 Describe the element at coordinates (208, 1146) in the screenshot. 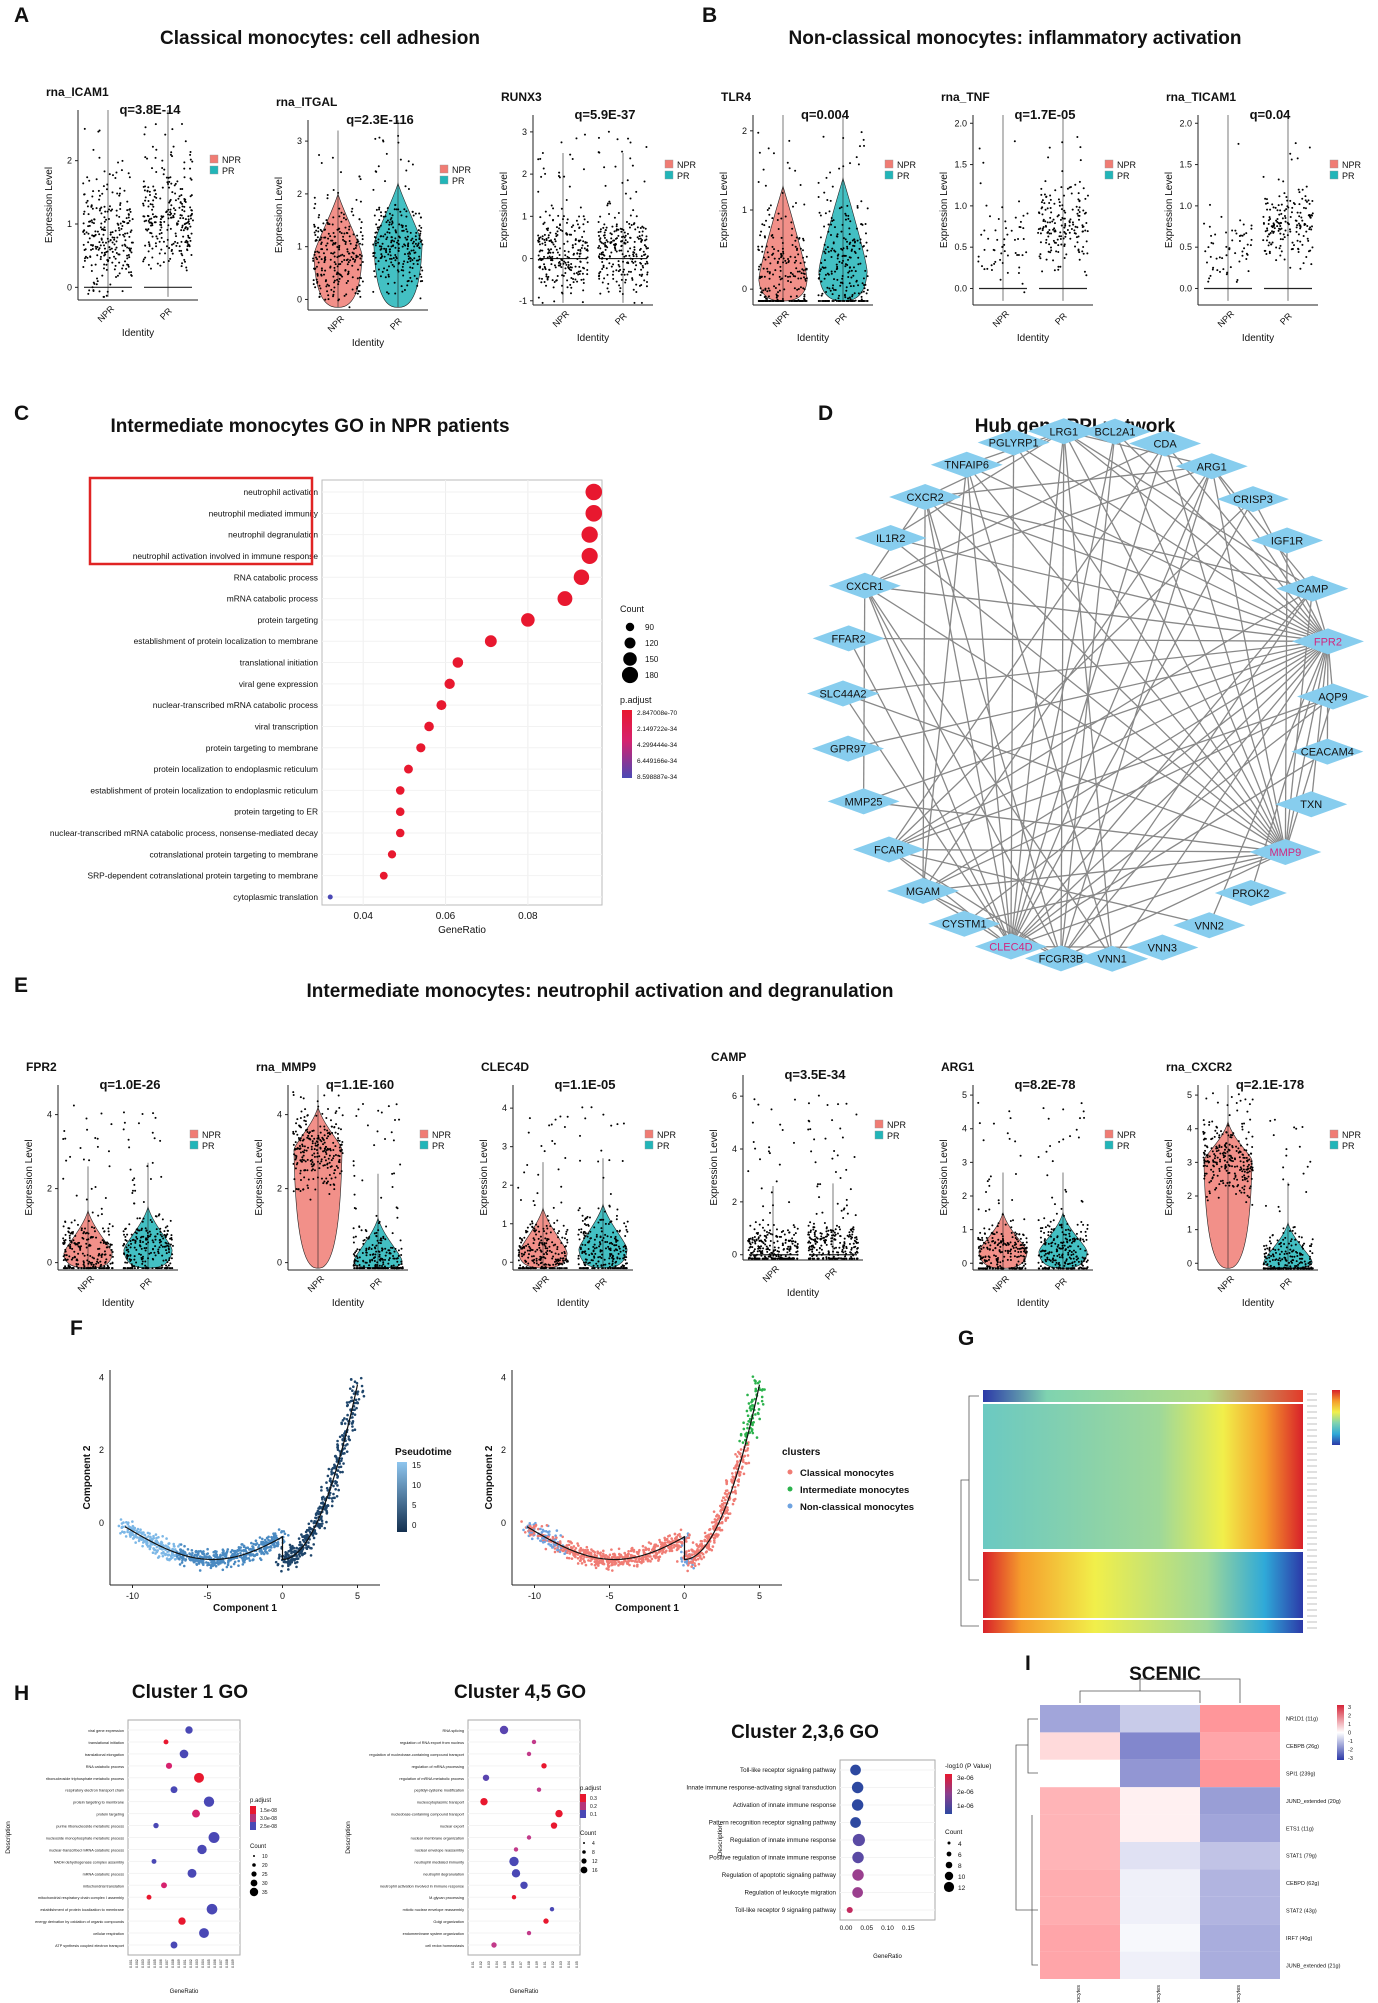

I see `legend-label-pr: PR` at that location.